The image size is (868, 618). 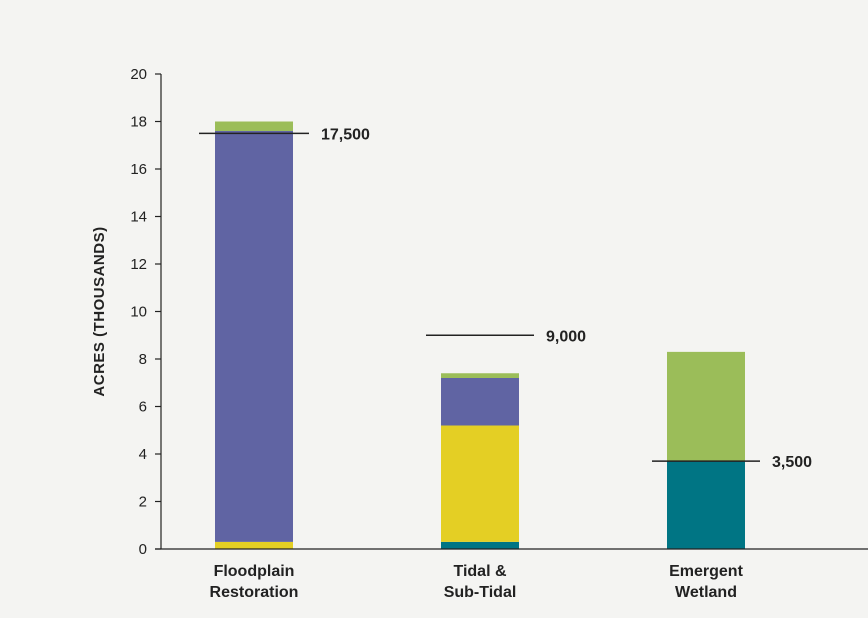 What do you see at coordinates (480, 592) in the screenshot?
I see `x-category-label: Sub-Tidal` at bounding box center [480, 592].